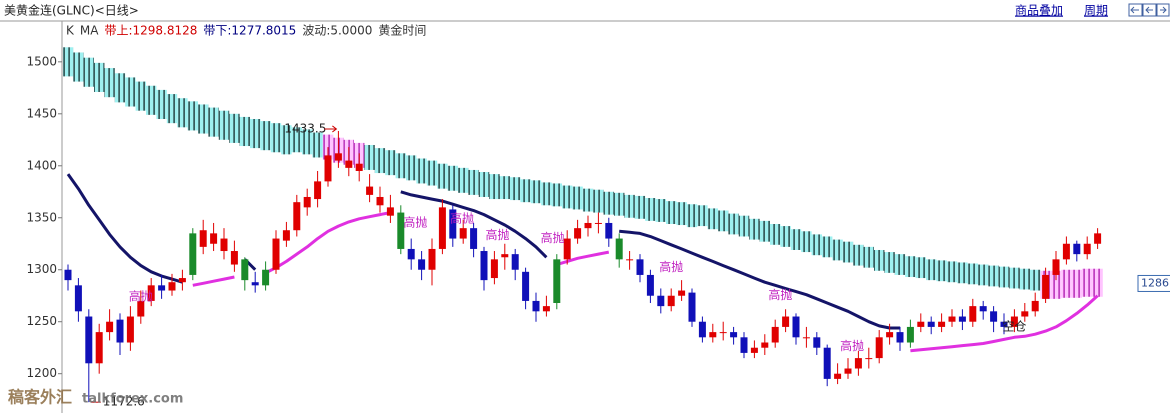 Image resolution: width=1170 pixels, height=413 pixels. Describe the element at coordinates (1096, 11) in the screenshot. I see `period-link: 周期` at that location.